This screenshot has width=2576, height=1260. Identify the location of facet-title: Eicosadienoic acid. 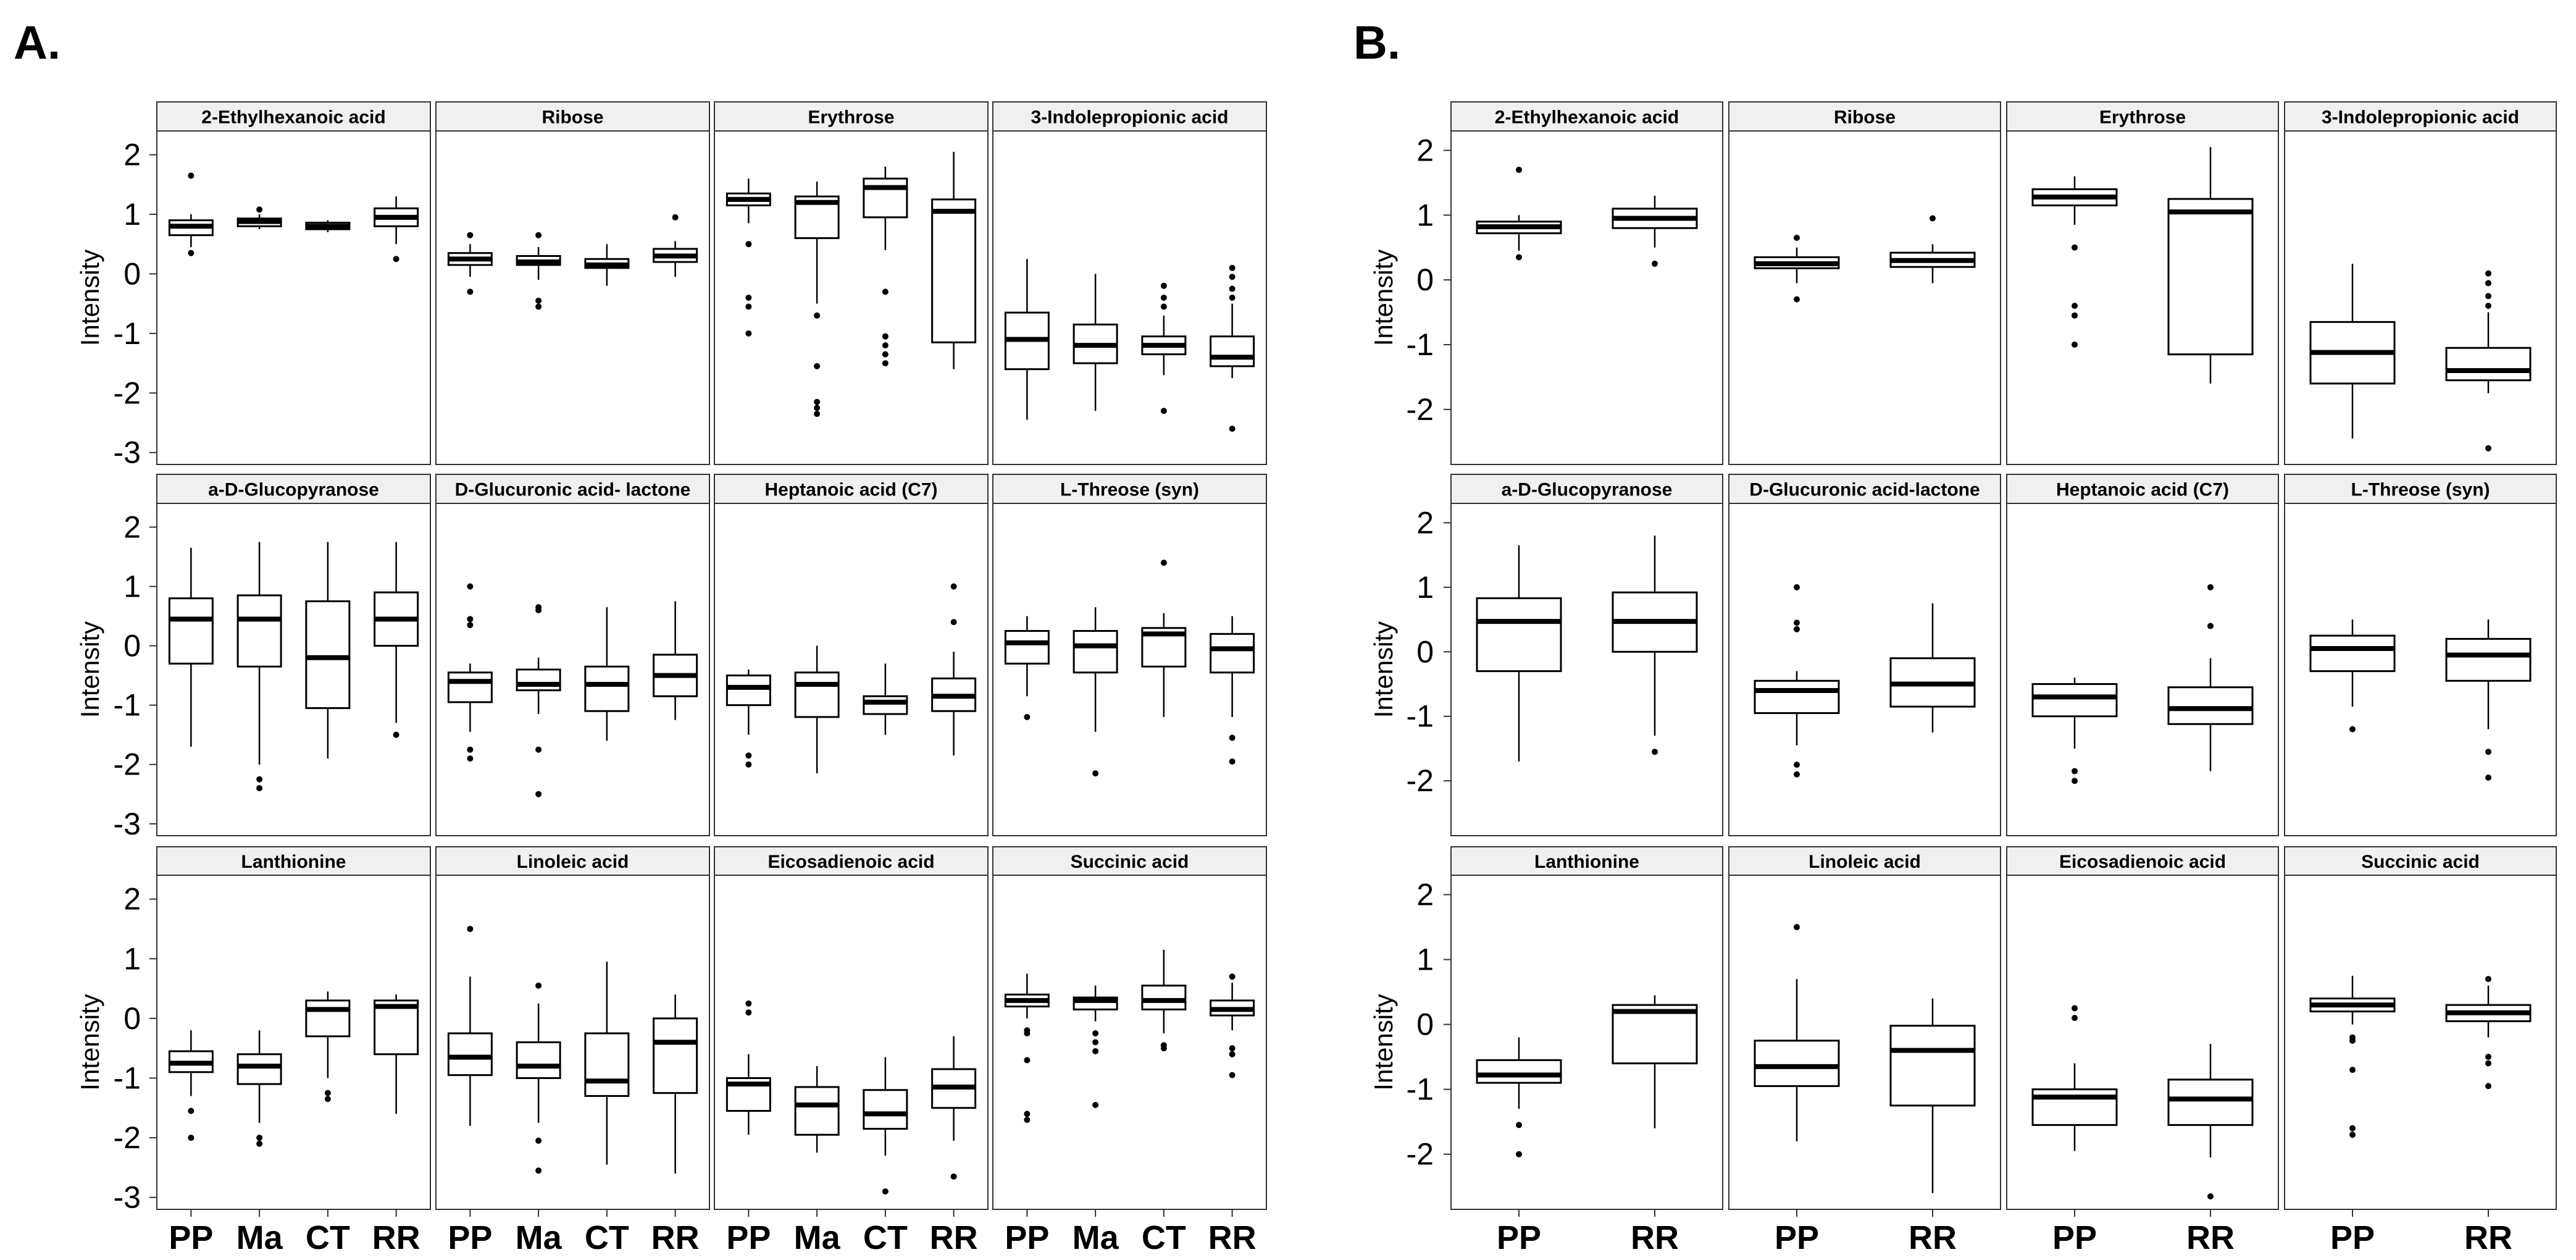
(2143, 862).